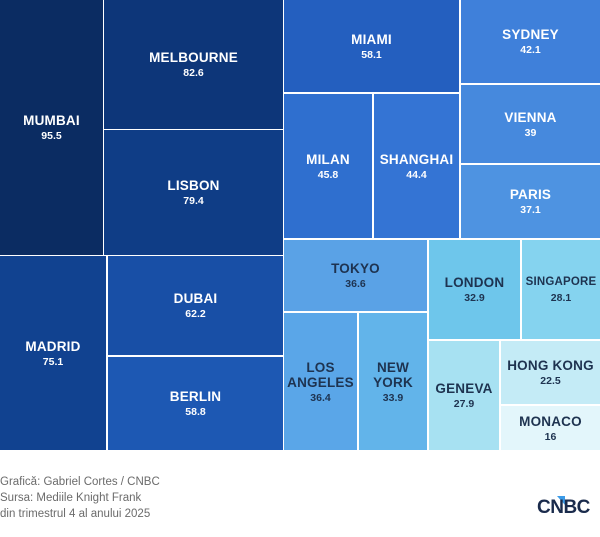  What do you see at coordinates (195, 314) in the screenshot?
I see `tile-value: 62.2` at bounding box center [195, 314].